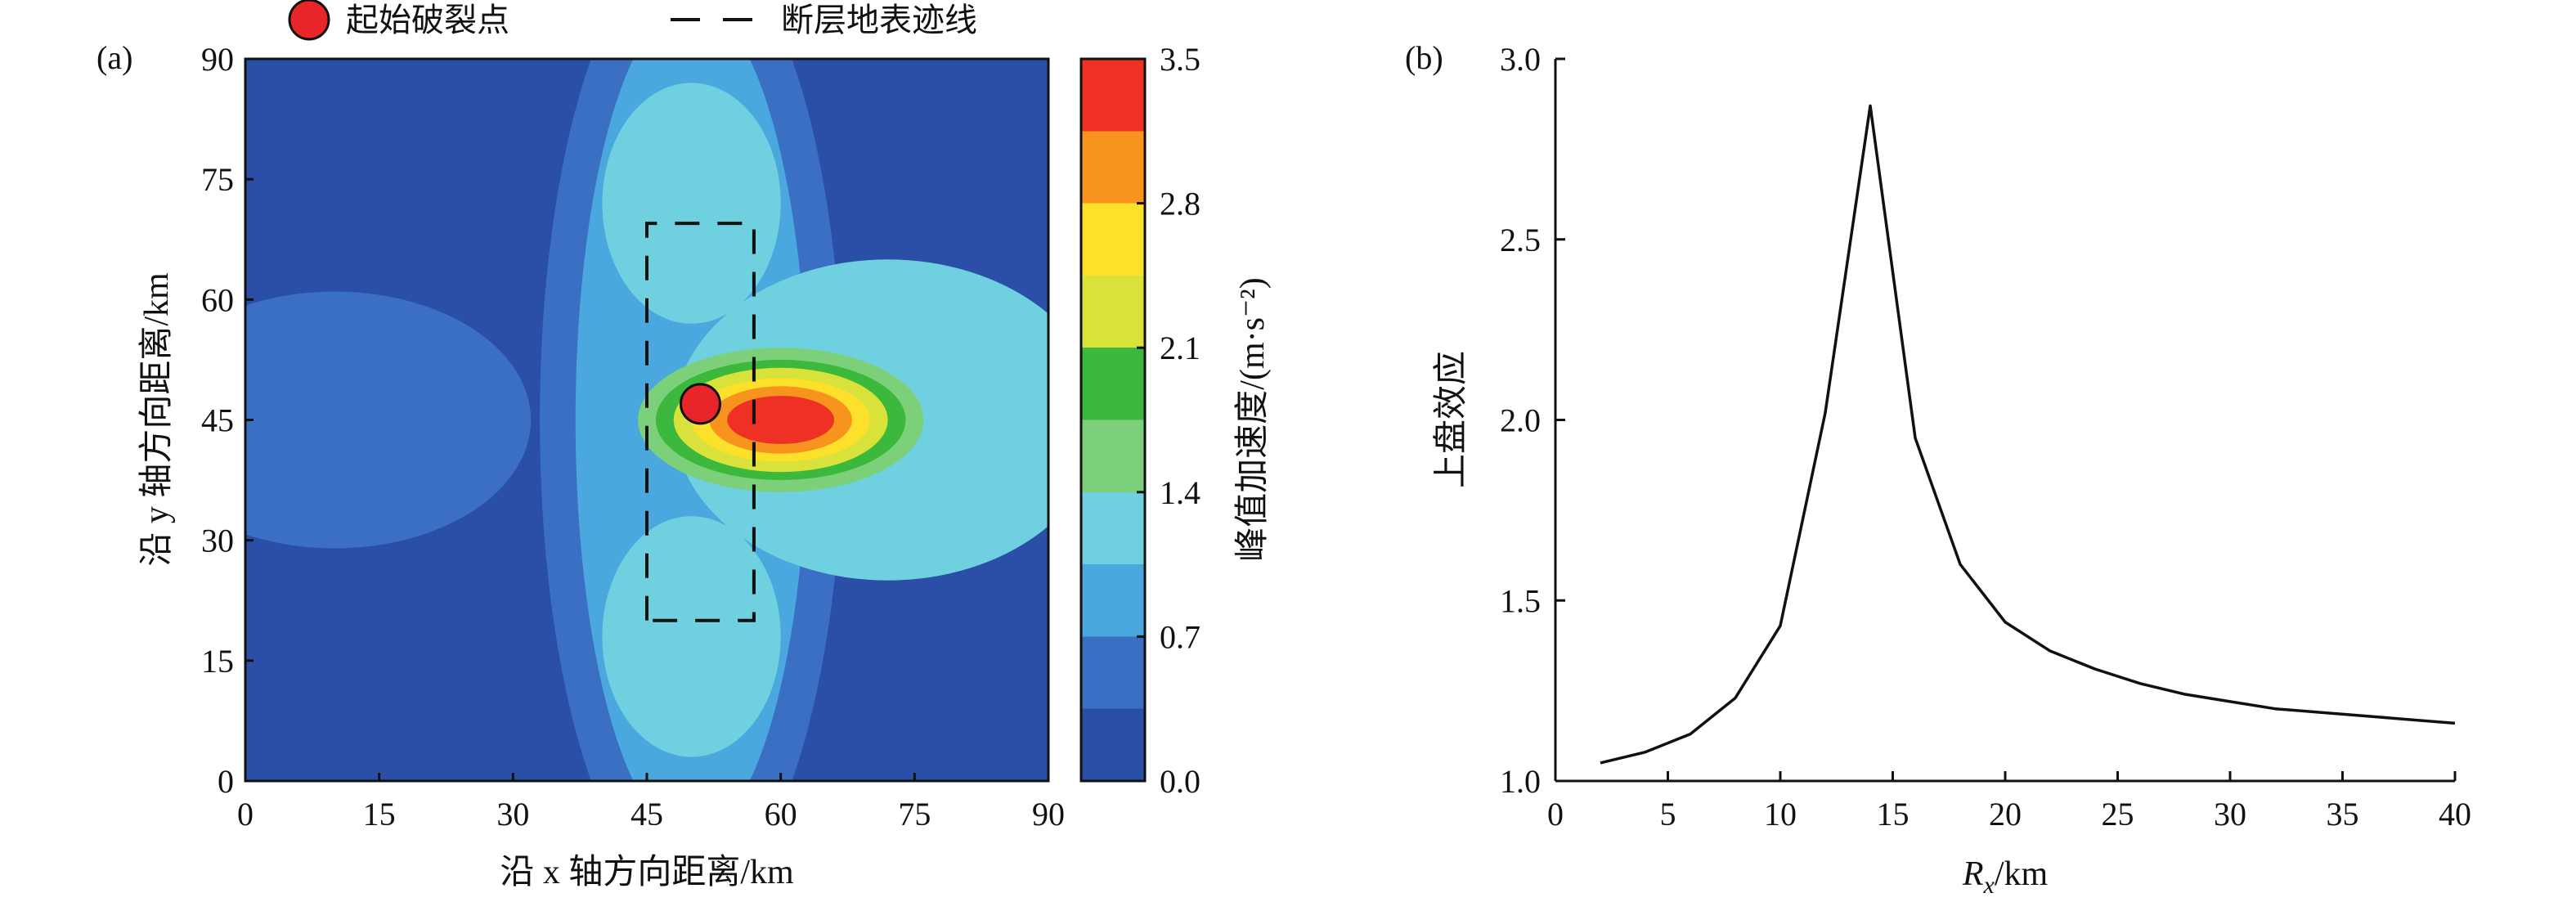 This screenshot has height=911, width=2576. I want to click on panel-b-x-axis: 0 5 10 15 20 25 30 35 40, so click(2009, 801).